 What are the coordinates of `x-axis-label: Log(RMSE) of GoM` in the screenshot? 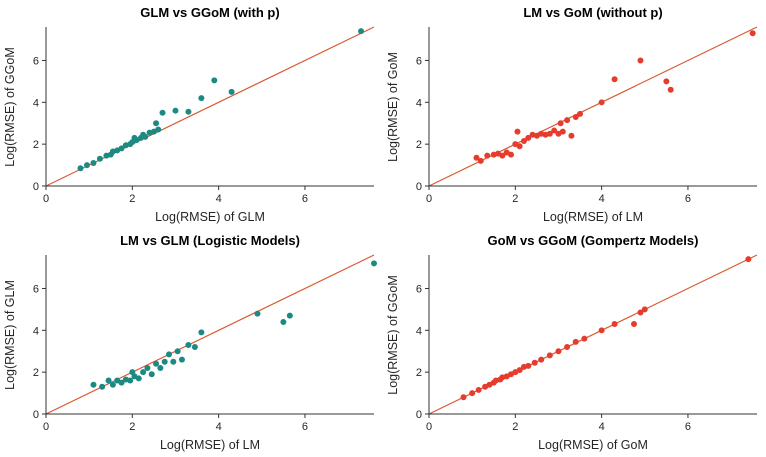 It's located at (593, 445).